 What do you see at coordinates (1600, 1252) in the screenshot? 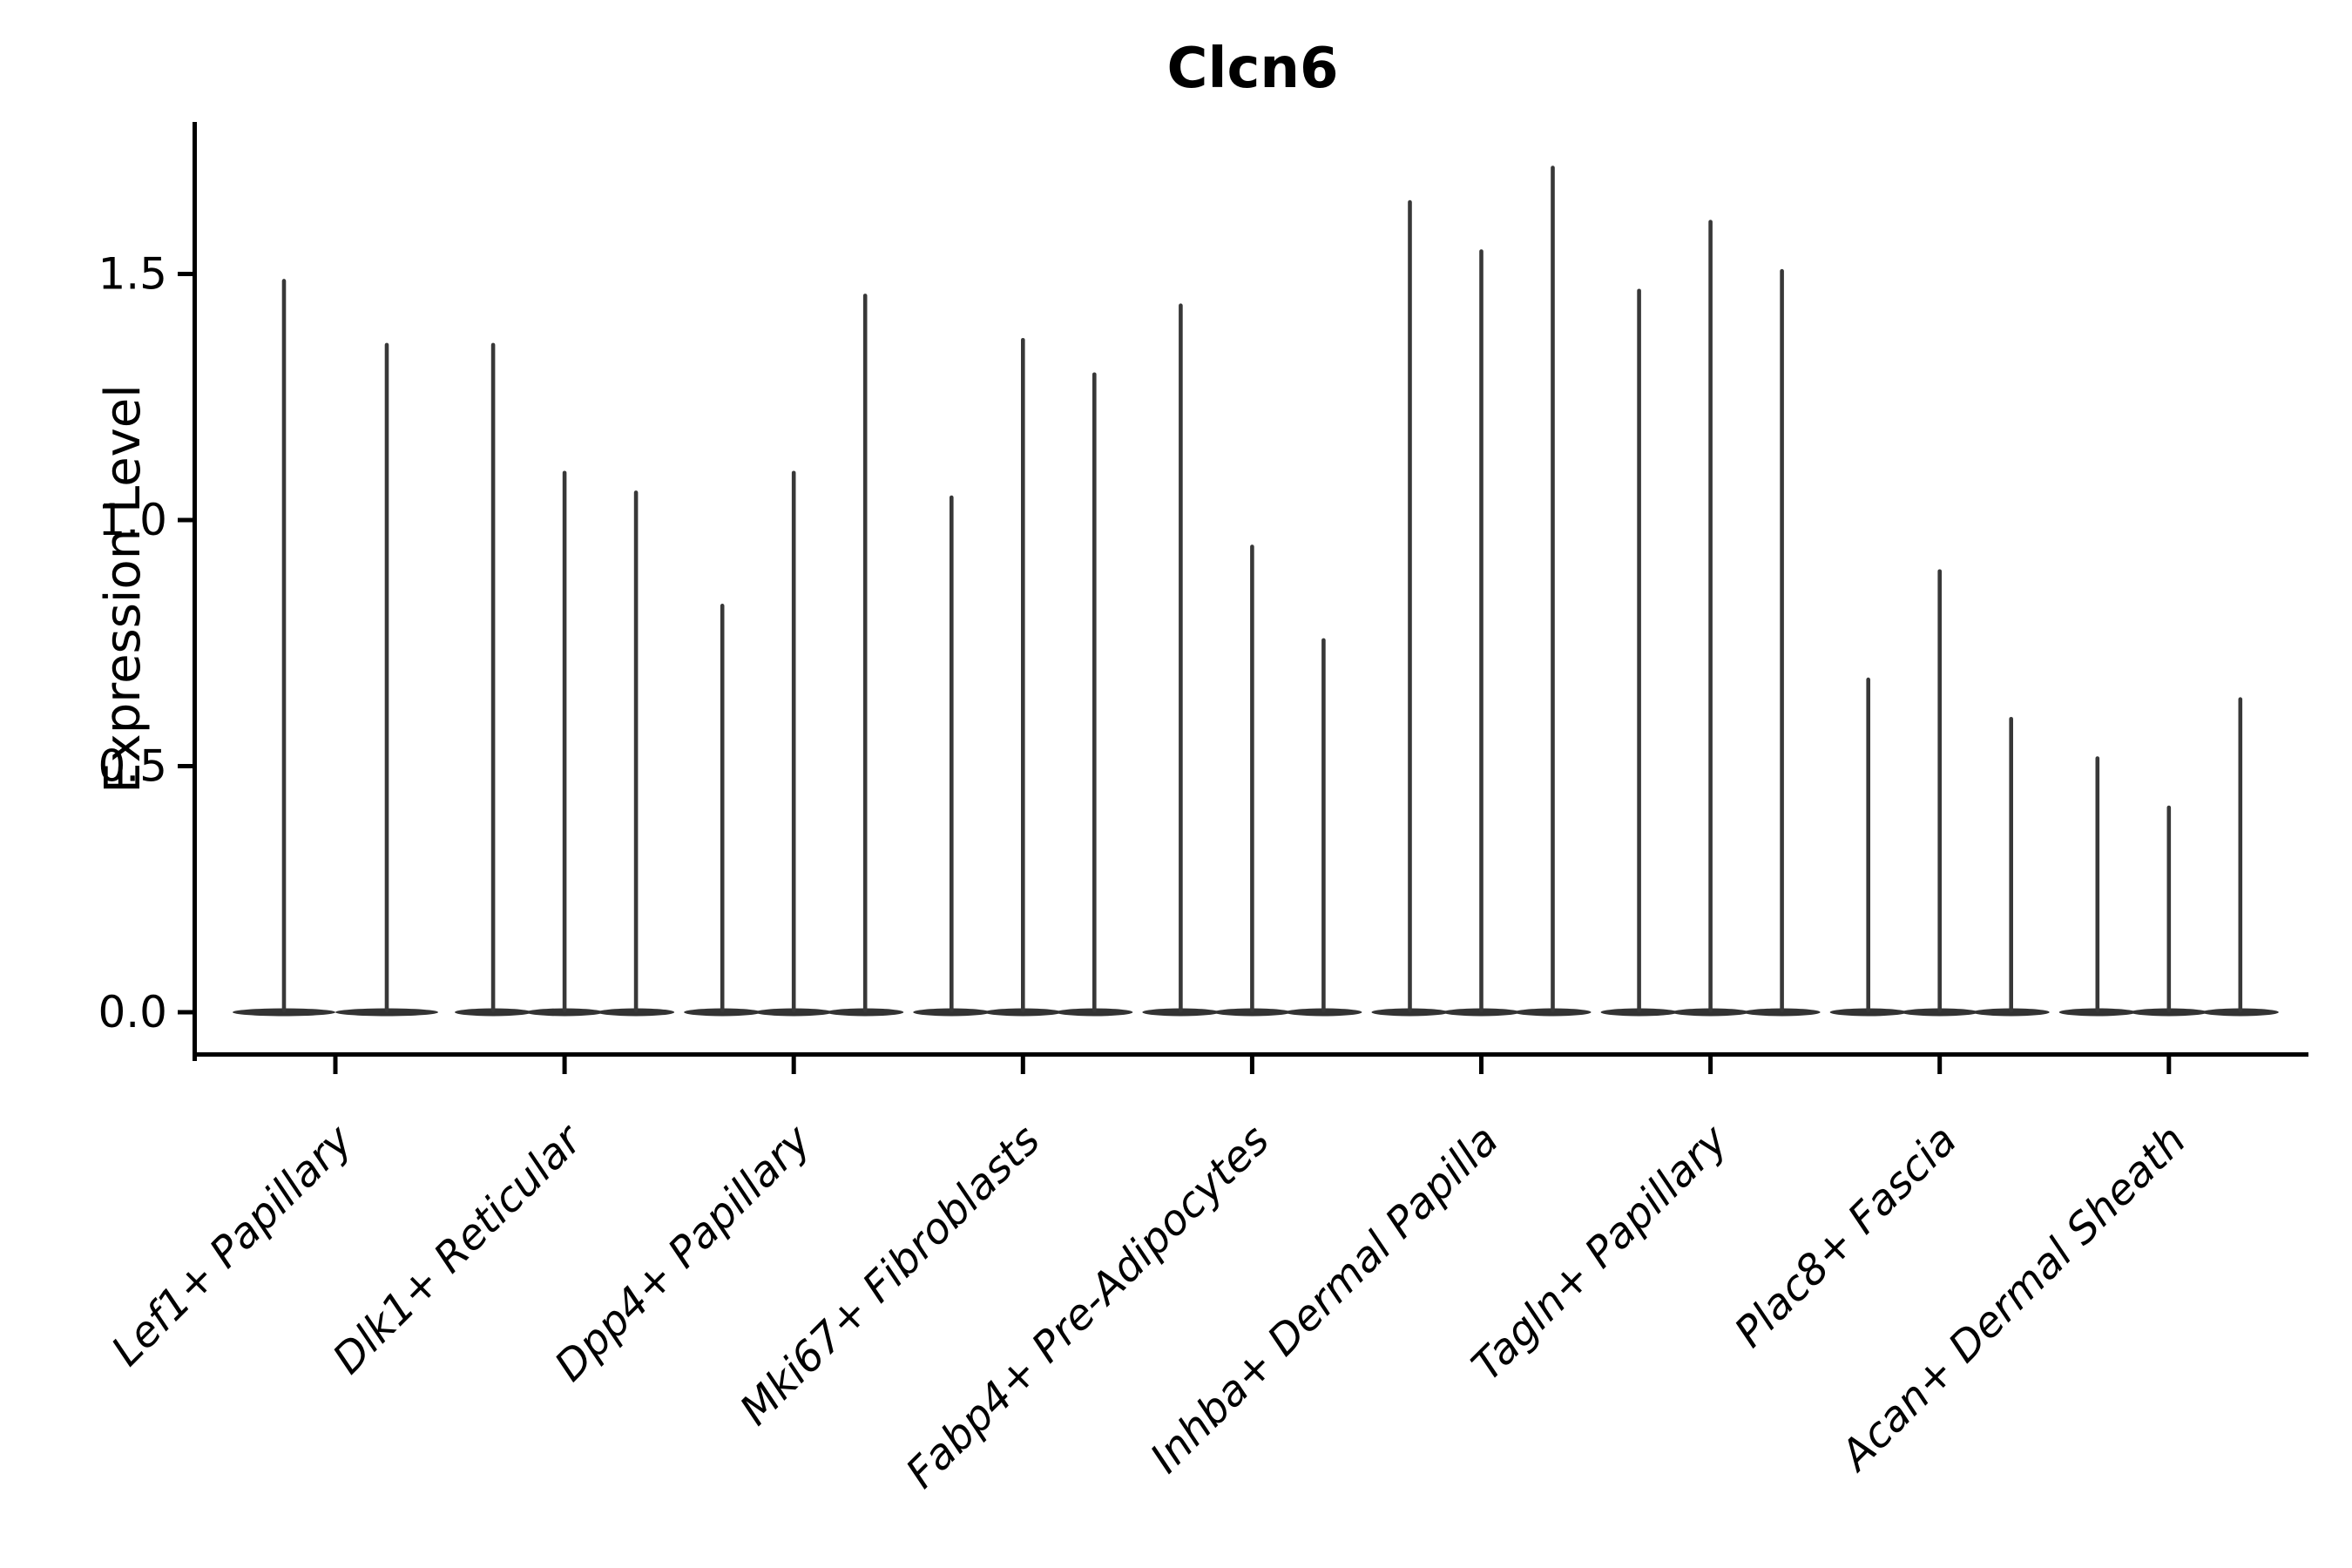
I see `x-tick-label: Tagln+ Papillary` at bounding box center [1600, 1252].